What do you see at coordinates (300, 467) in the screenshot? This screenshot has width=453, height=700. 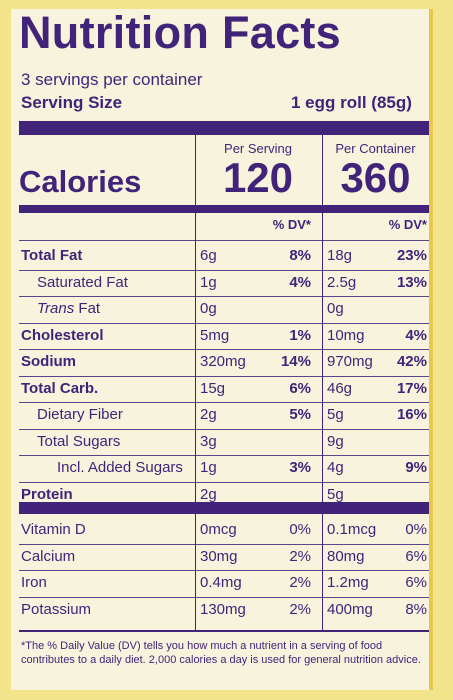 I see `serving-dv: 3%` at bounding box center [300, 467].